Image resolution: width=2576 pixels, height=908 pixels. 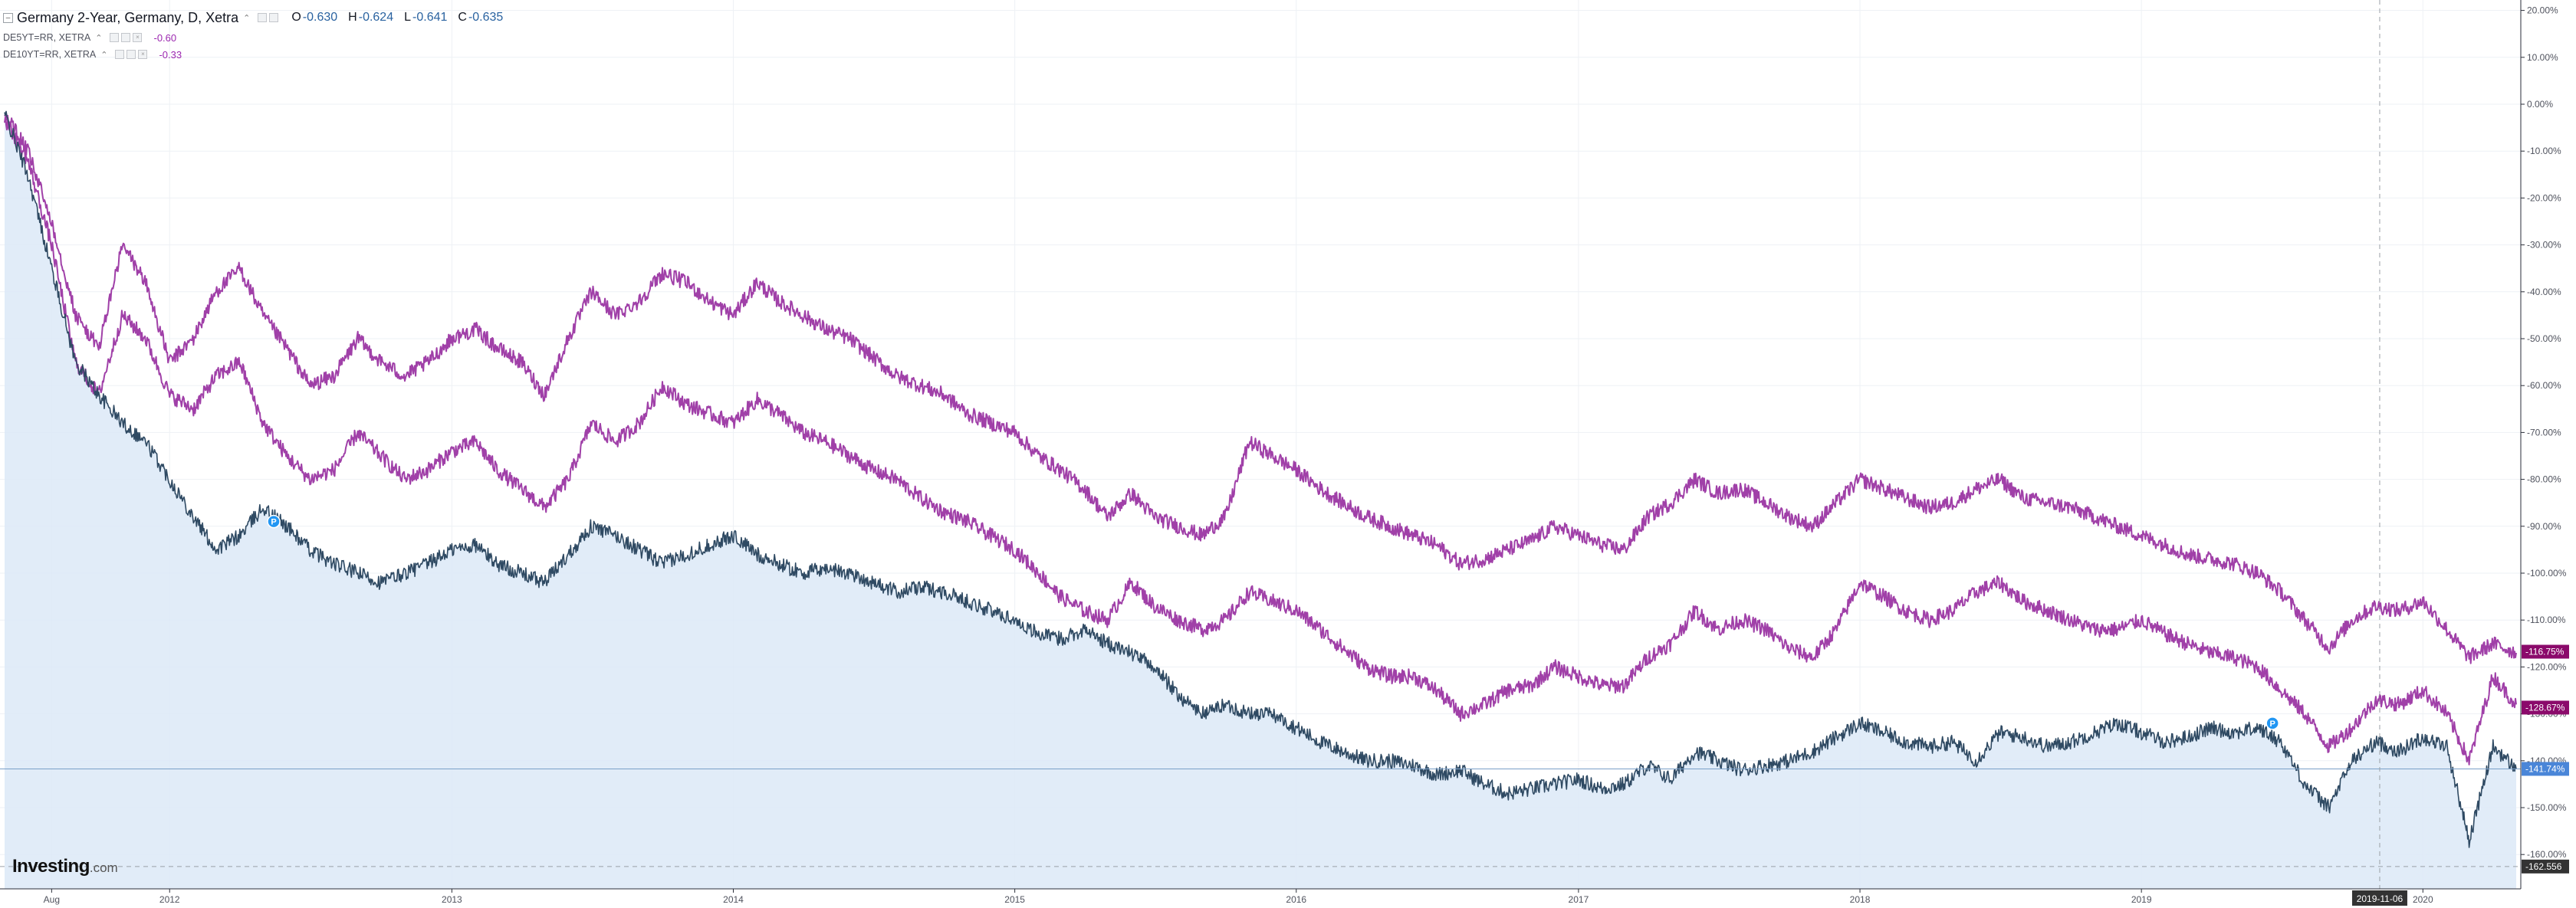 What do you see at coordinates (314, 17) in the screenshot?
I see `ohlc-open: O -0.630` at bounding box center [314, 17].